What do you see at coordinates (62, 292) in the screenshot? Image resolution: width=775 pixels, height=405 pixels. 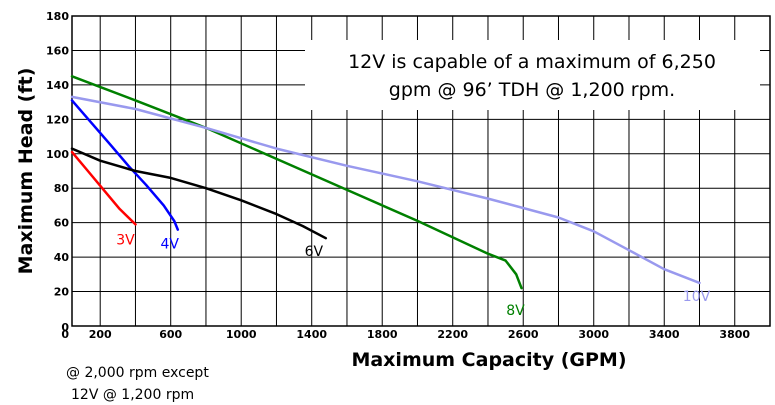 I see `y-tick-label: 20` at bounding box center [62, 292].